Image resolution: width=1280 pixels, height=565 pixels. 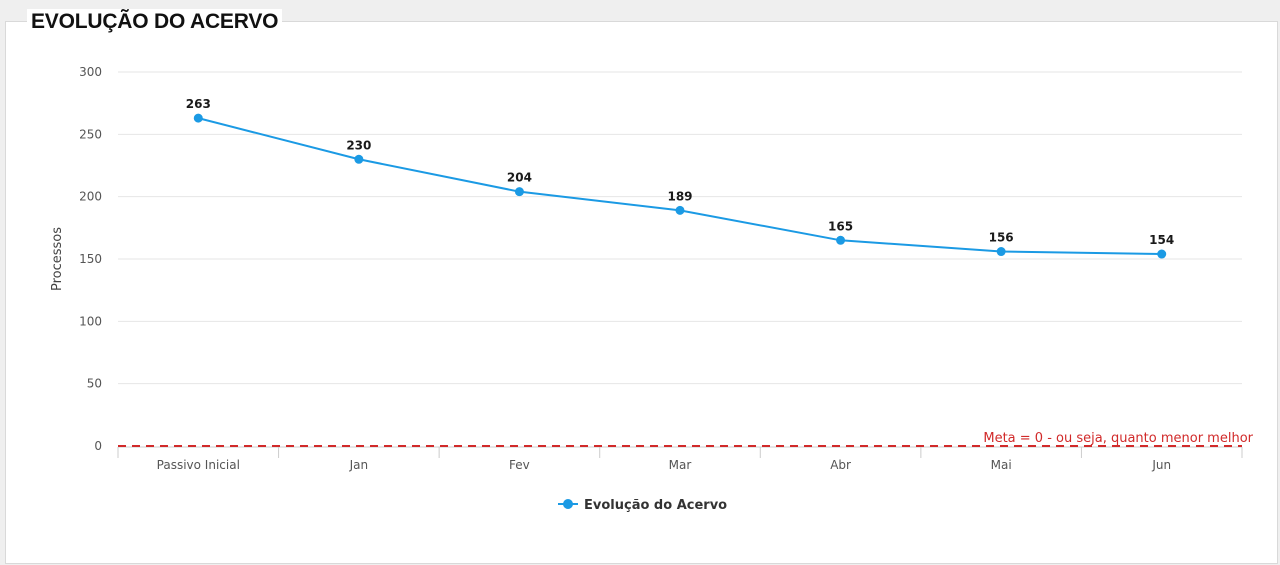 I want to click on chart-title: EVOLUÇÃO DO ACERVO, so click(x=155, y=22).